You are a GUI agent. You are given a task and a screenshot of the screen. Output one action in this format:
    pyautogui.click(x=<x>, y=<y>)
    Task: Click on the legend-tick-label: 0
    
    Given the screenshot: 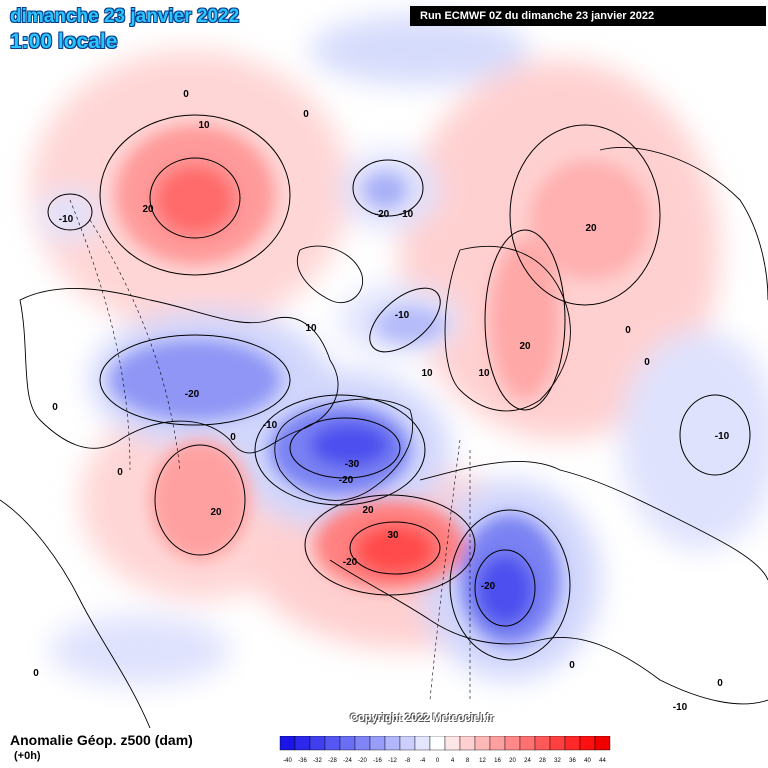 What is the action you would take?
    pyautogui.click(x=438, y=761)
    